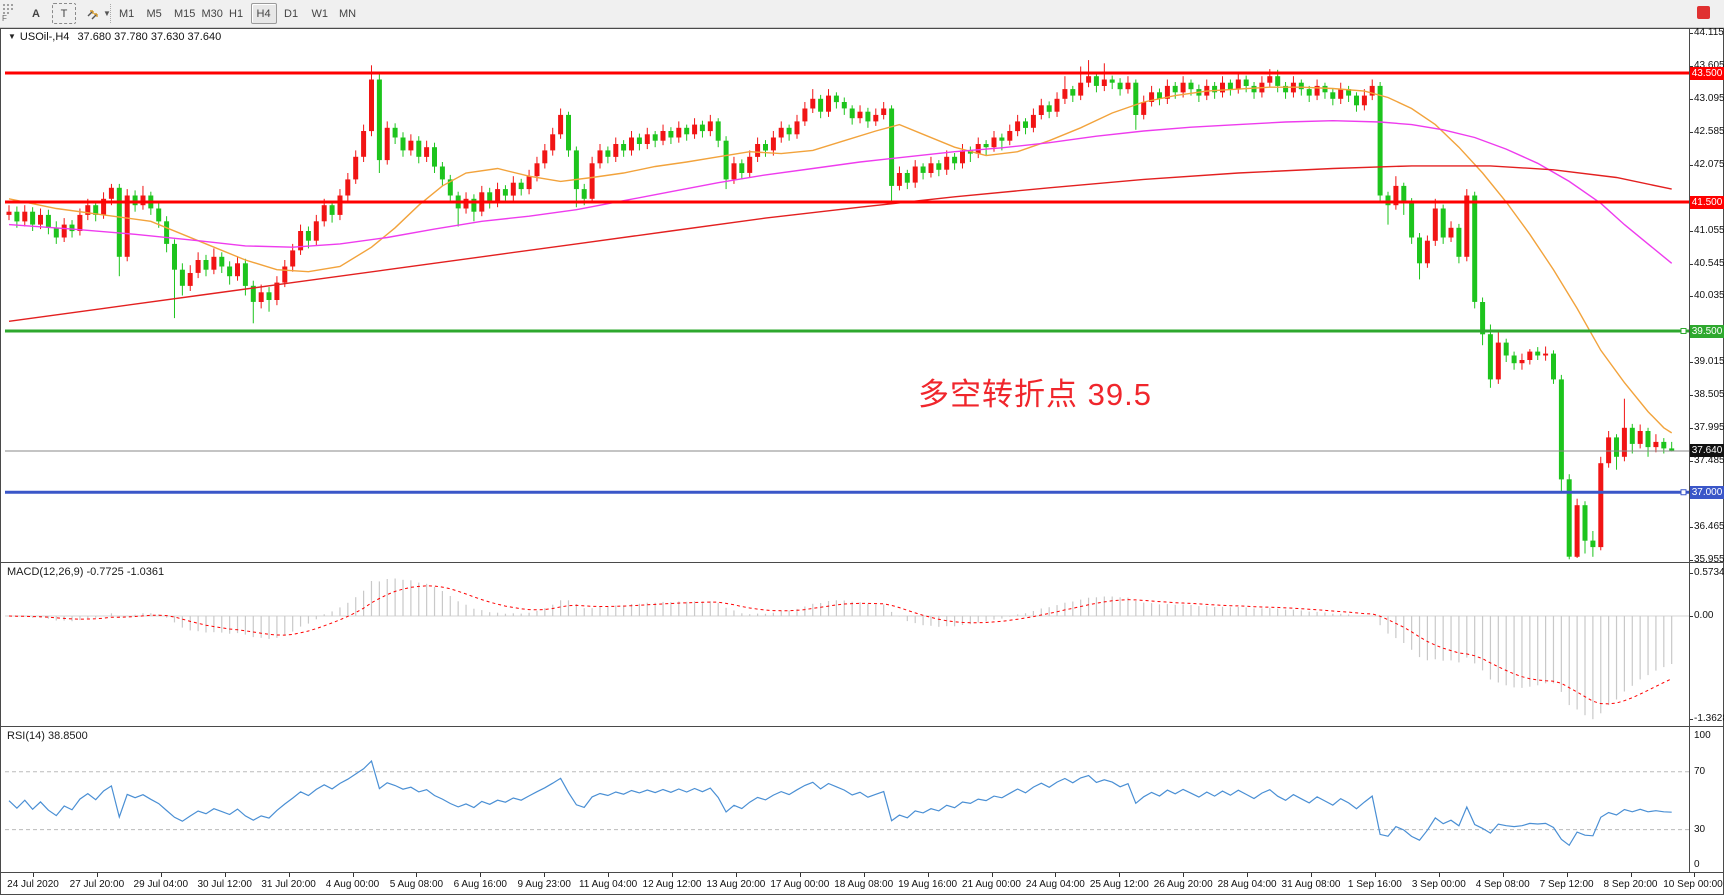  Describe the element at coordinates (1709, 526) in the screenshot. I see `price-tick-label: 36.465` at that location.